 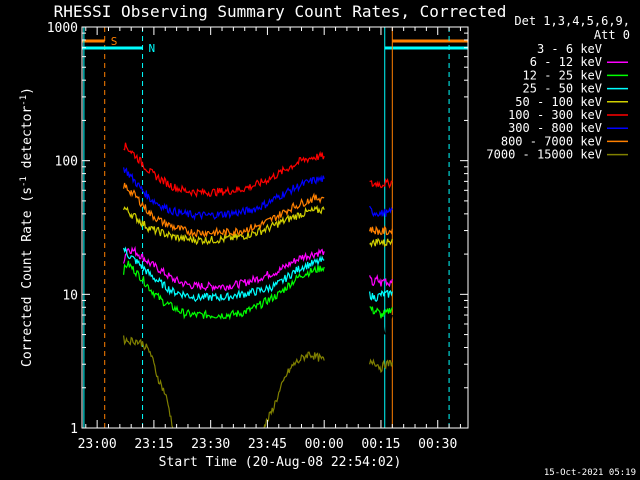 What do you see at coordinates (152, 48) in the screenshot?
I see `flag-label-n: N` at bounding box center [152, 48].